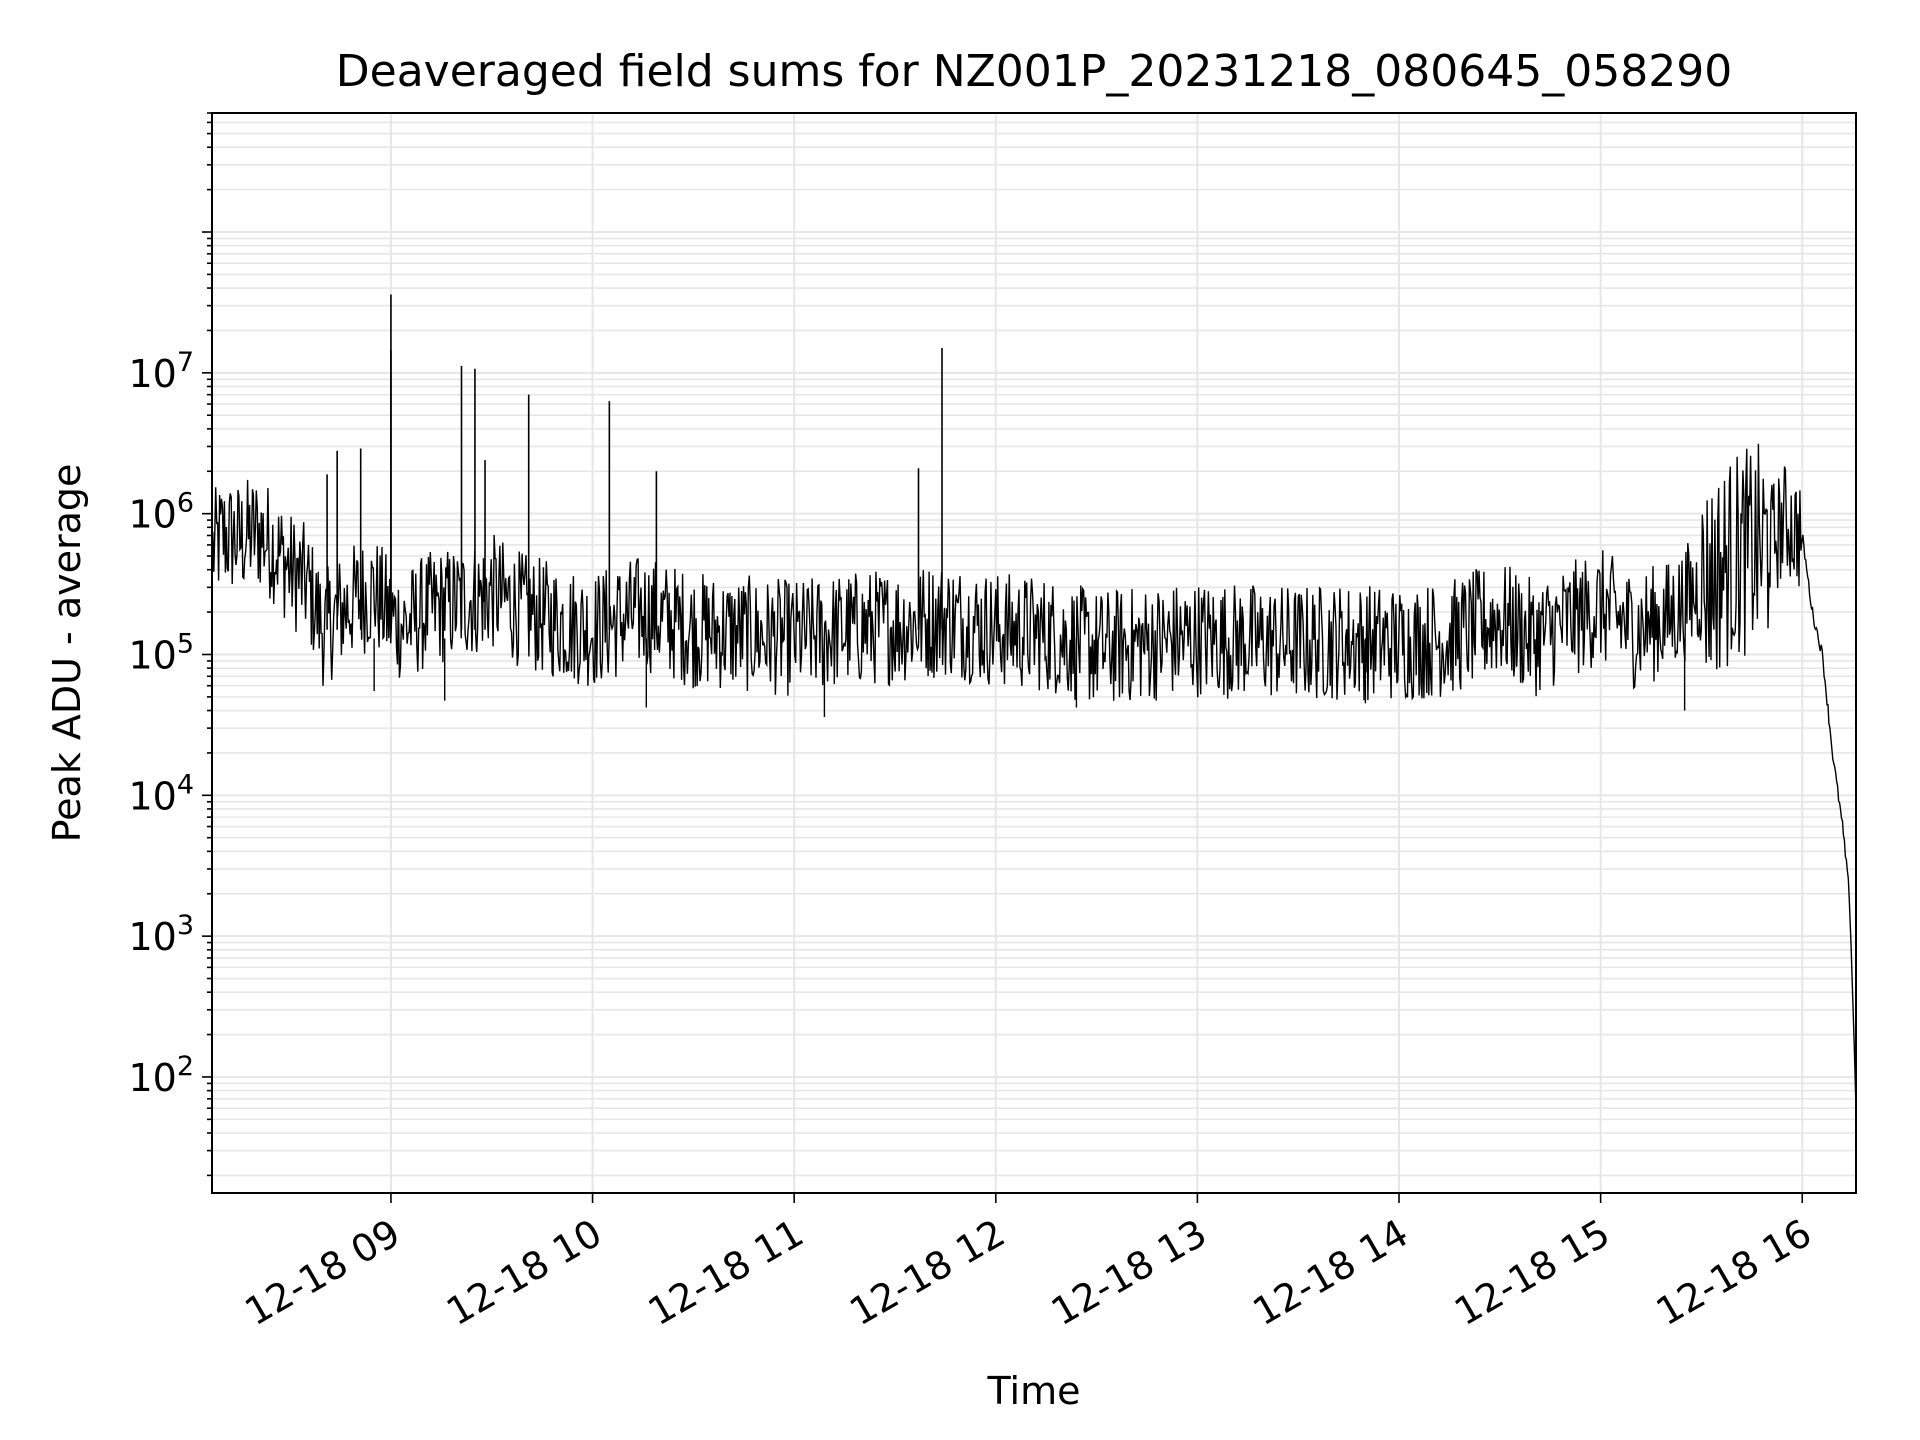 Image resolution: width=1920 pixels, height=1440 pixels. Describe the element at coordinates (161, 652) in the screenshot. I see `y-tick-label: 105` at that location.